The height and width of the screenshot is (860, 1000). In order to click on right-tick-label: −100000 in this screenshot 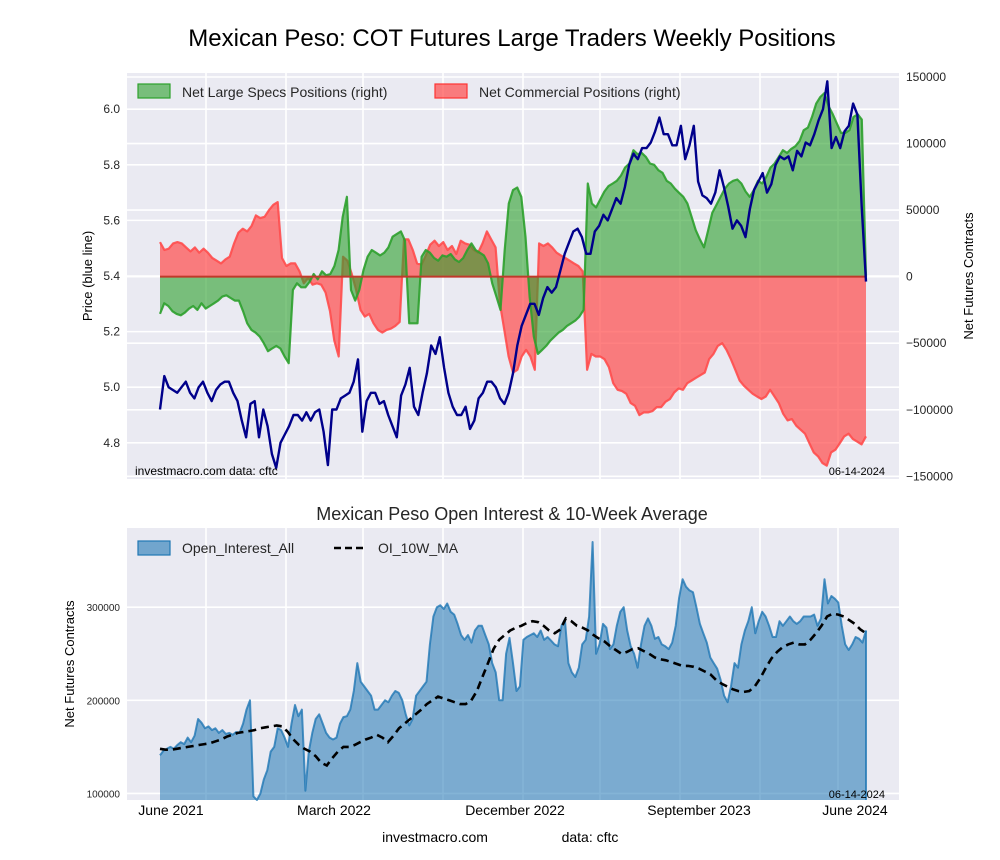, I will do `click(929, 410)`.